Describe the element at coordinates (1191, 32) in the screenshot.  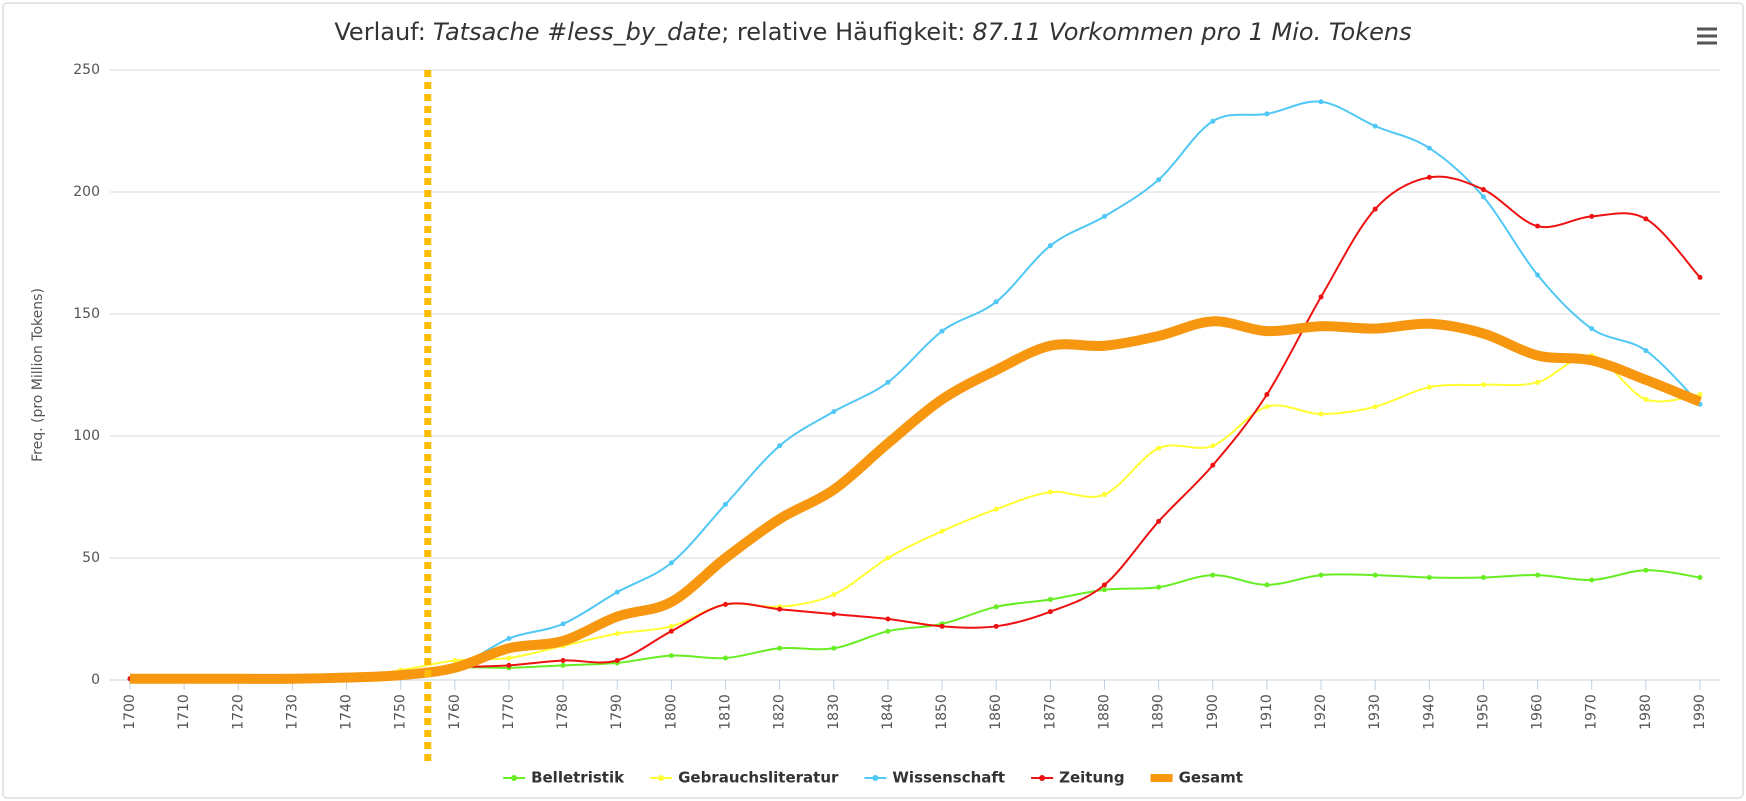
I see `title-part: 87.11 Vorkommen pro 1 Mio. Tokens` at that location.